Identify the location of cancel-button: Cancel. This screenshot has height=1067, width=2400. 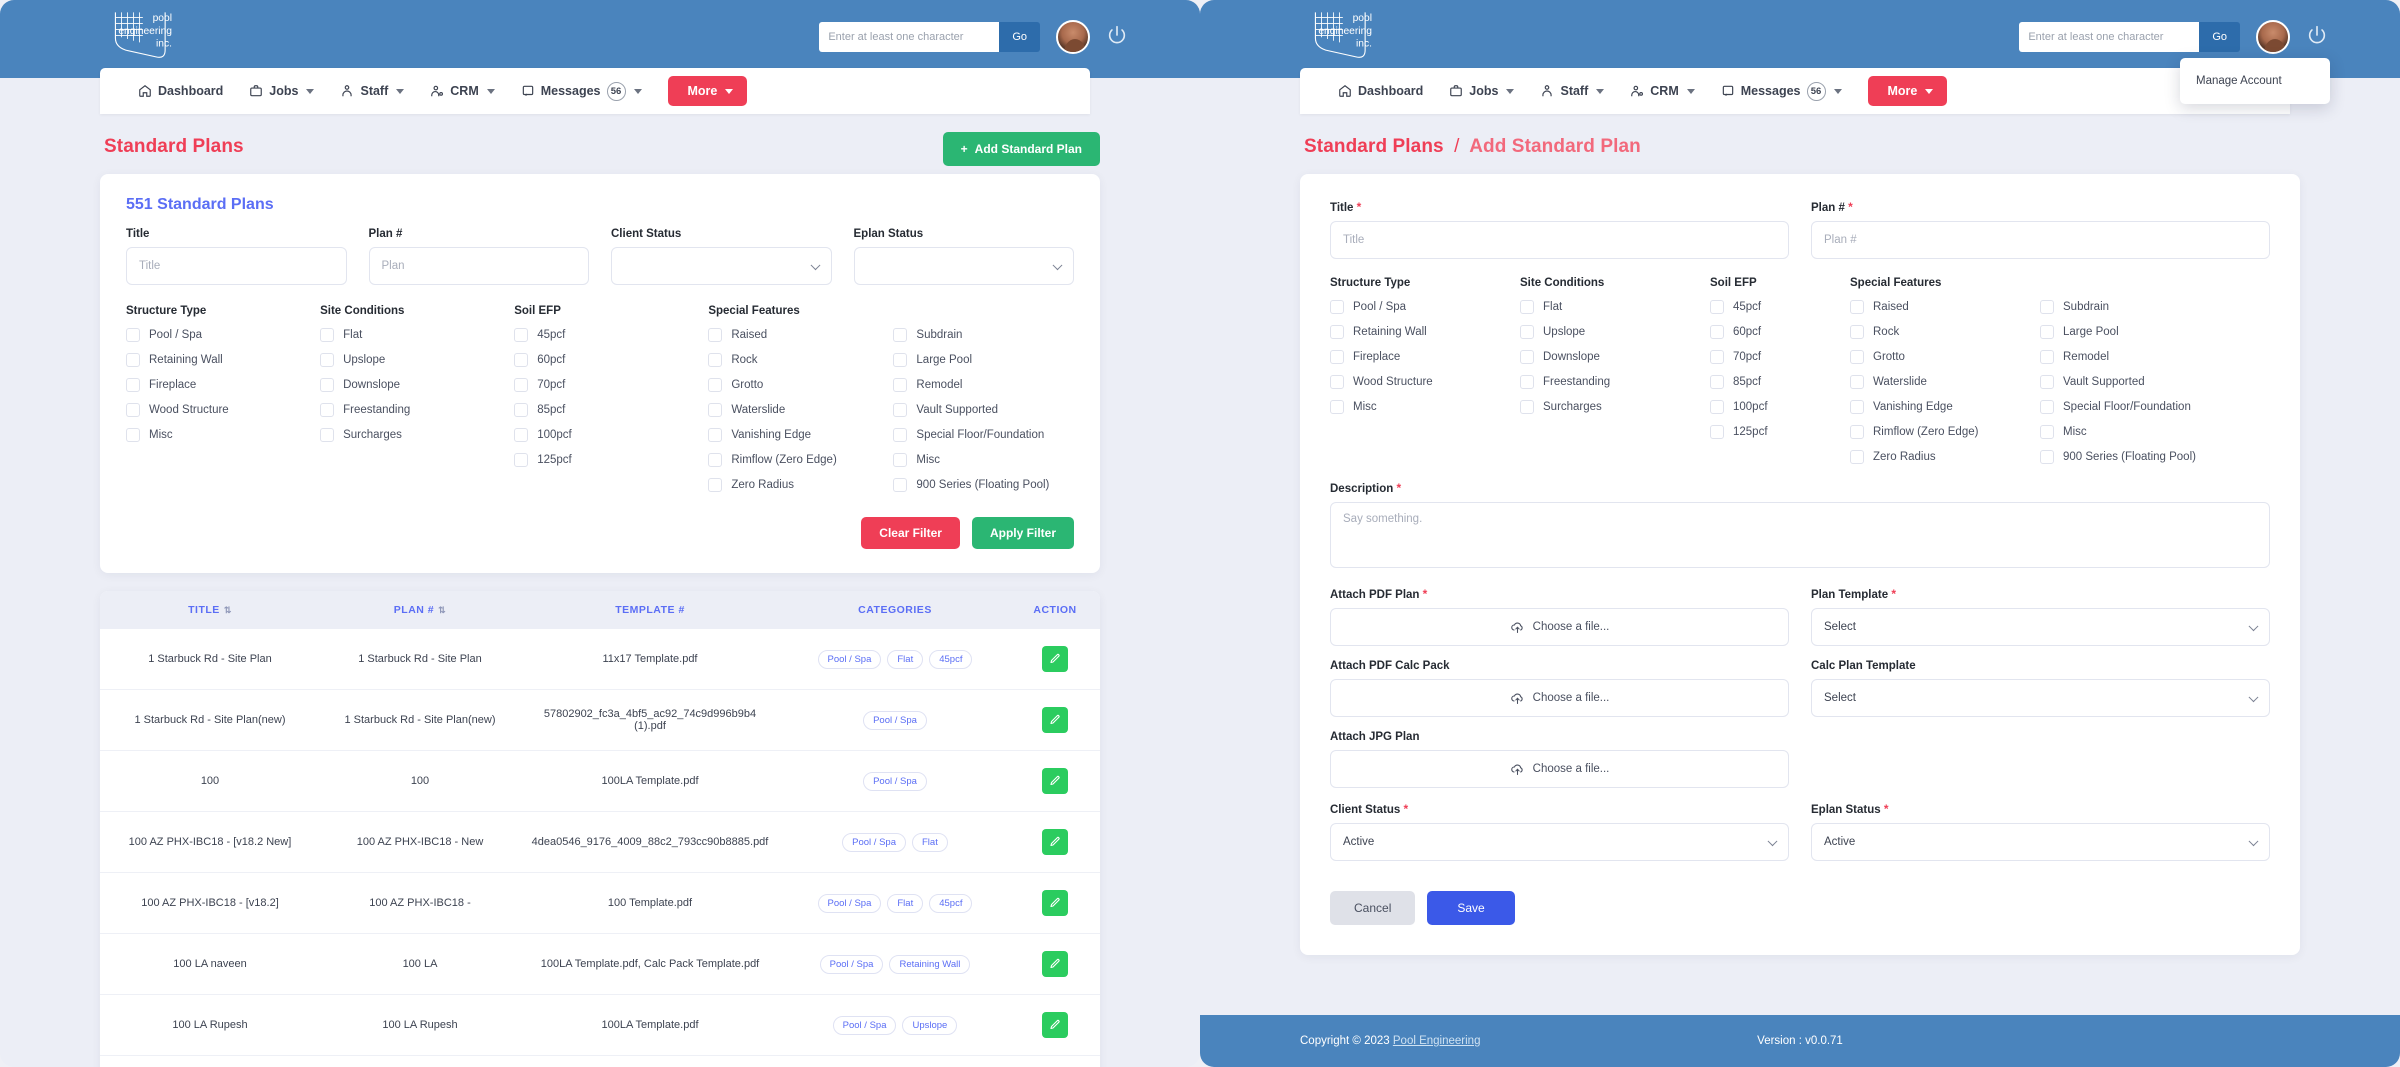
(1373, 908).